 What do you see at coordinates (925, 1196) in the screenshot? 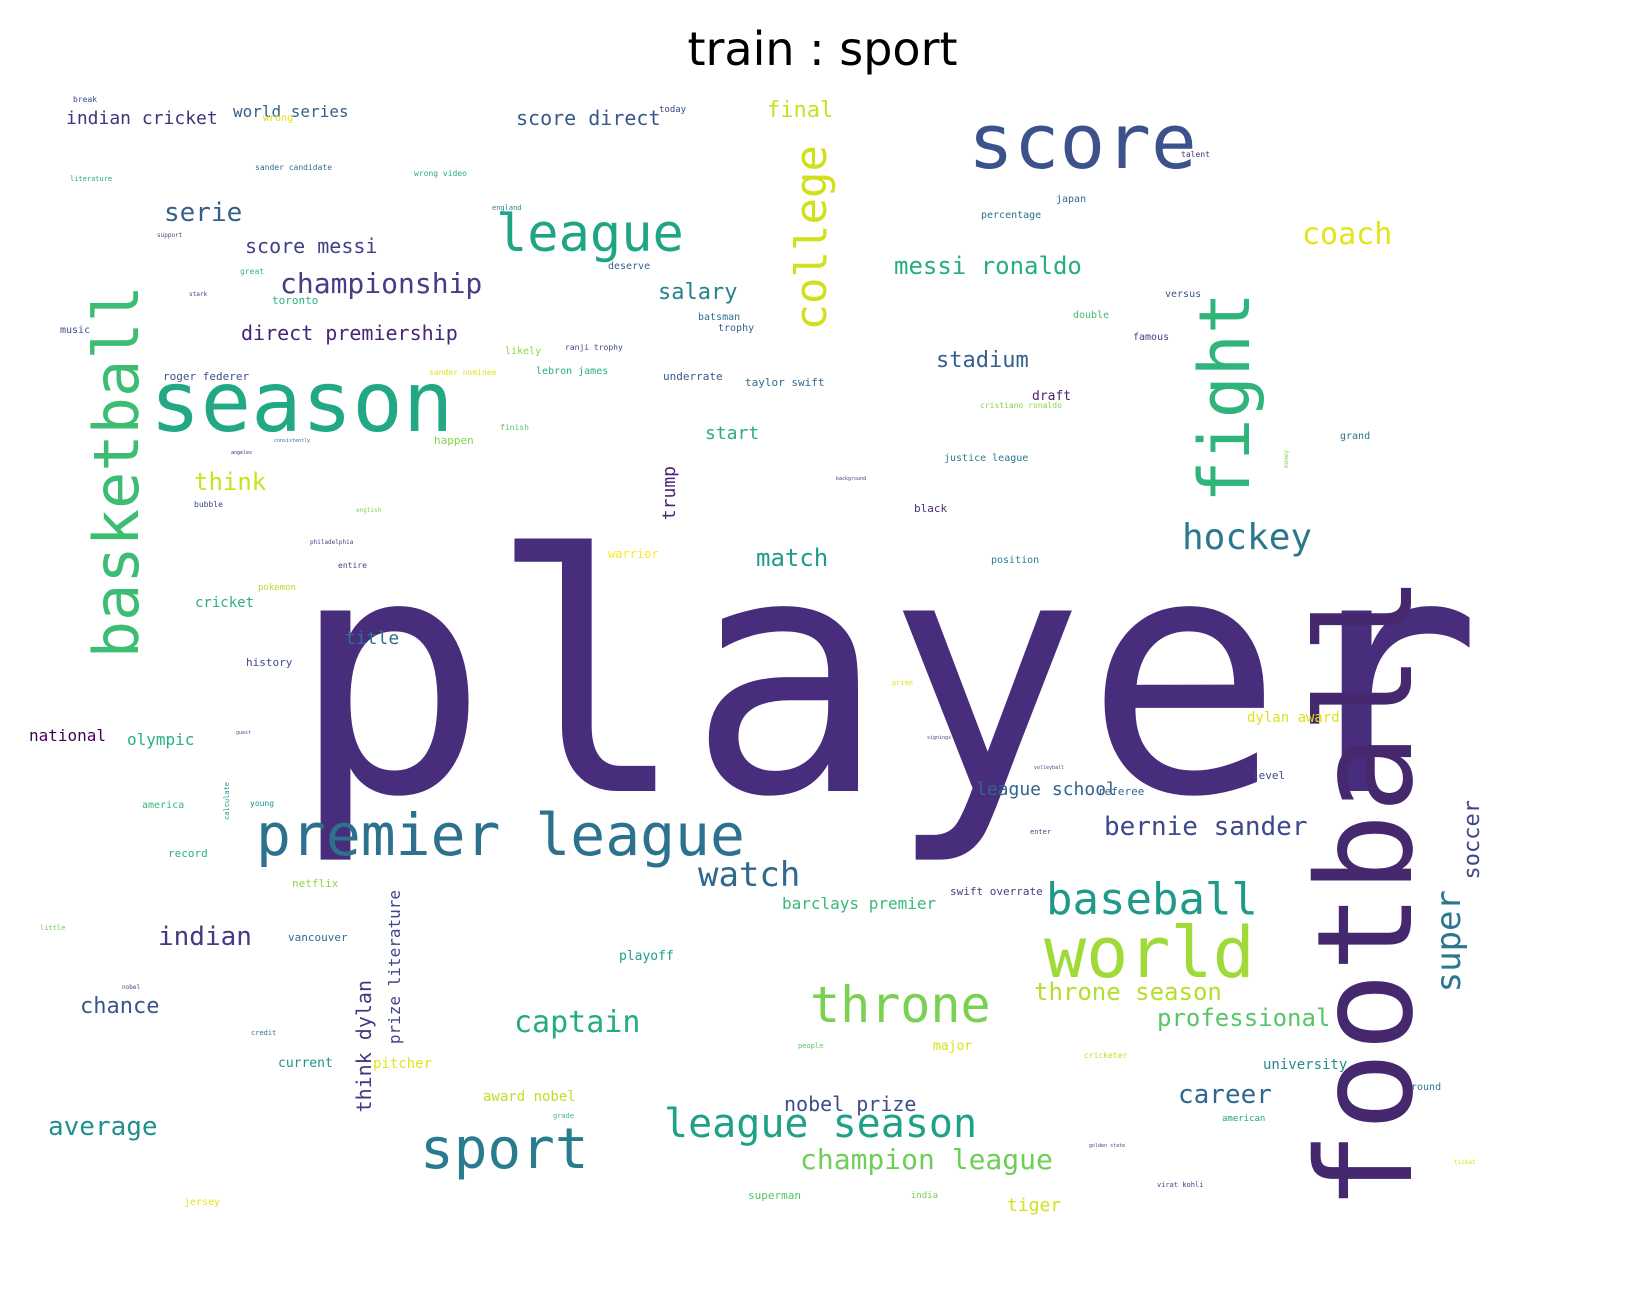
I see `word-india: india` at bounding box center [925, 1196].